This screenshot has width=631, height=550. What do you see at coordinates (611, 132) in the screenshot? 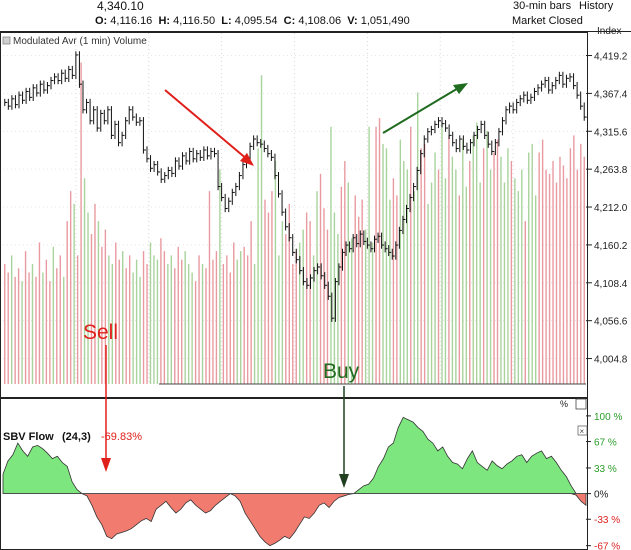
I see `price-tick-label: 4,315.6` at bounding box center [611, 132].